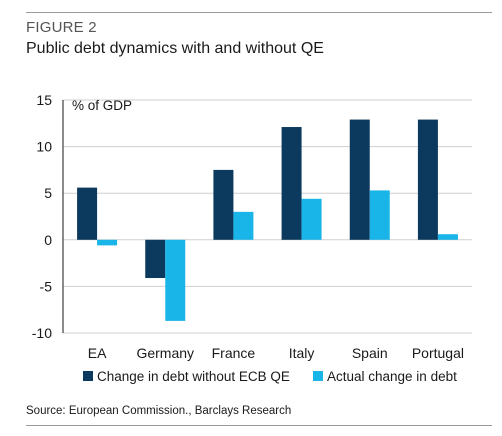  Describe the element at coordinates (379, 215) in the screenshot. I see `bar-actual-spain` at that location.